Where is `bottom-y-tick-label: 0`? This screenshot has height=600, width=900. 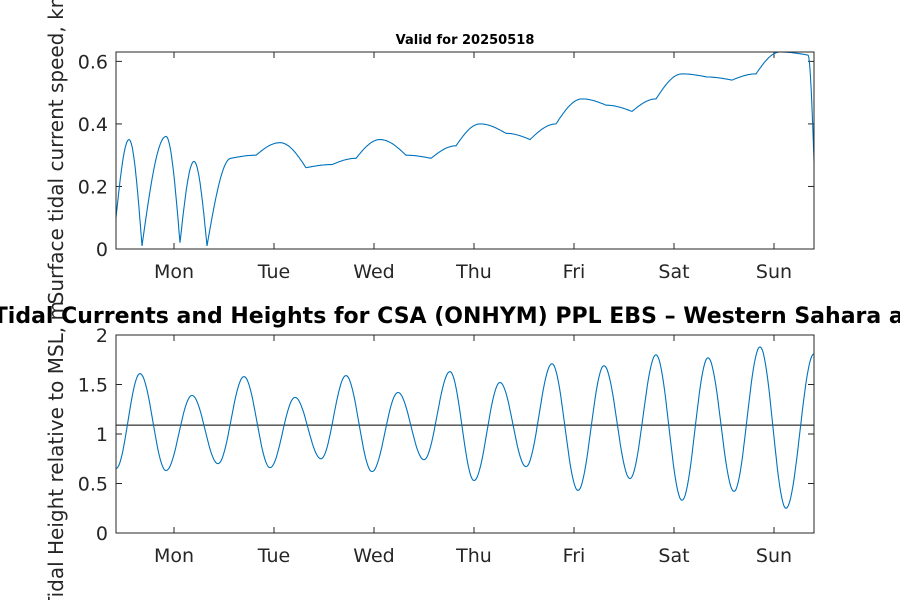
bottom-y-tick-label: 0 is located at coordinates (102, 534).